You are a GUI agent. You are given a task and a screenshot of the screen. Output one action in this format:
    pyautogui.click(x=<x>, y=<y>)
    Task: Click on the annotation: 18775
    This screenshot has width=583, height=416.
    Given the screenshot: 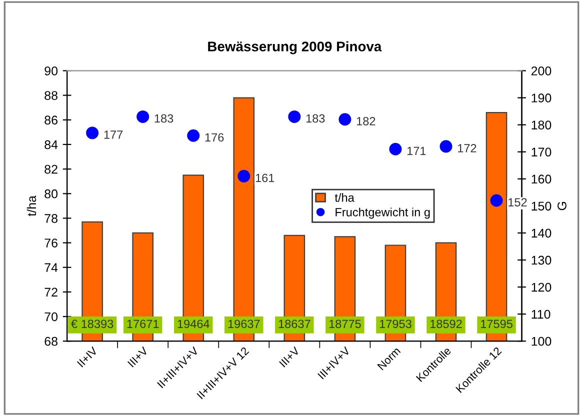 What is the action you would take?
    pyautogui.click(x=345, y=324)
    